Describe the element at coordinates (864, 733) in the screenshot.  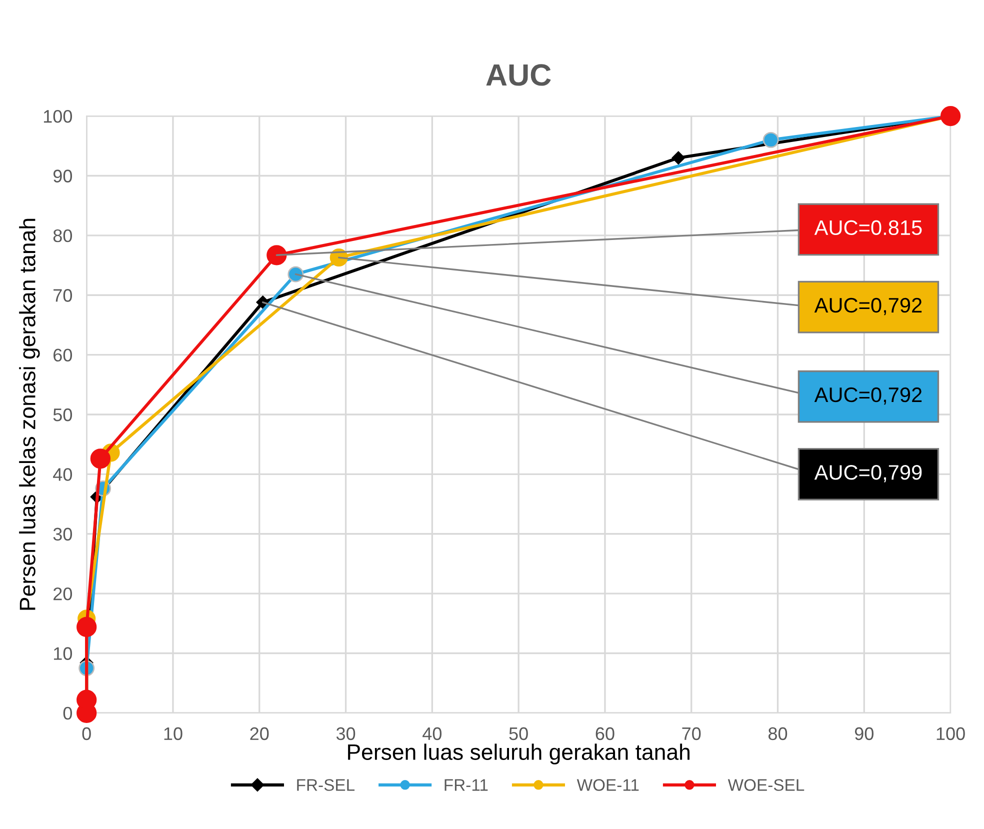
I see `x-tick-label: 90` at that location.